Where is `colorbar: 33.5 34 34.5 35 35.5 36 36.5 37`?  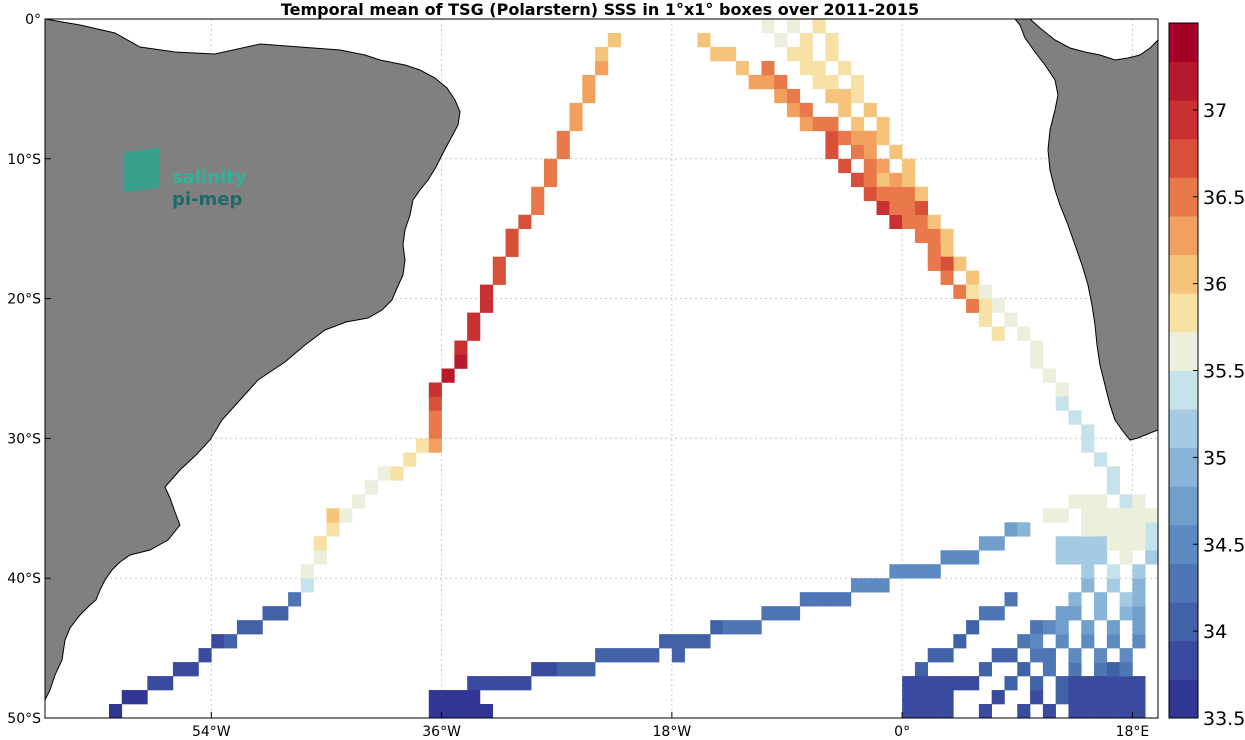 colorbar: 33.5 34 34.5 35 35.5 36 36.5 37 is located at coordinates (1206, 376).